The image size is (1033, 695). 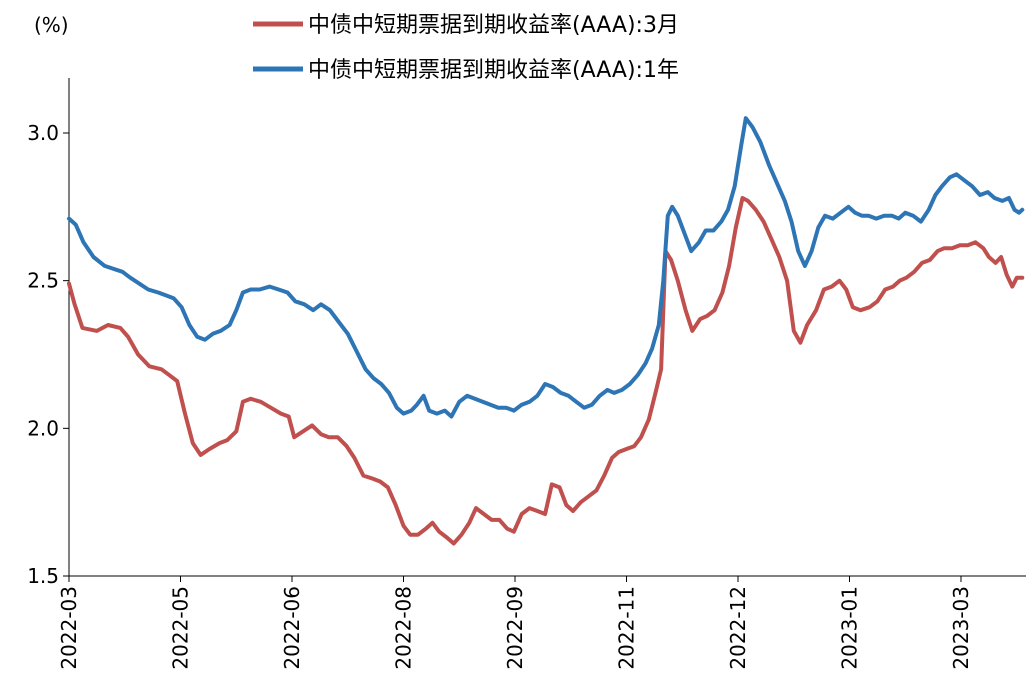 What do you see at coordinates (43, 133) in the screenshot?
I see `y-tick-label: 3.0` at bounding box center [43, 133].